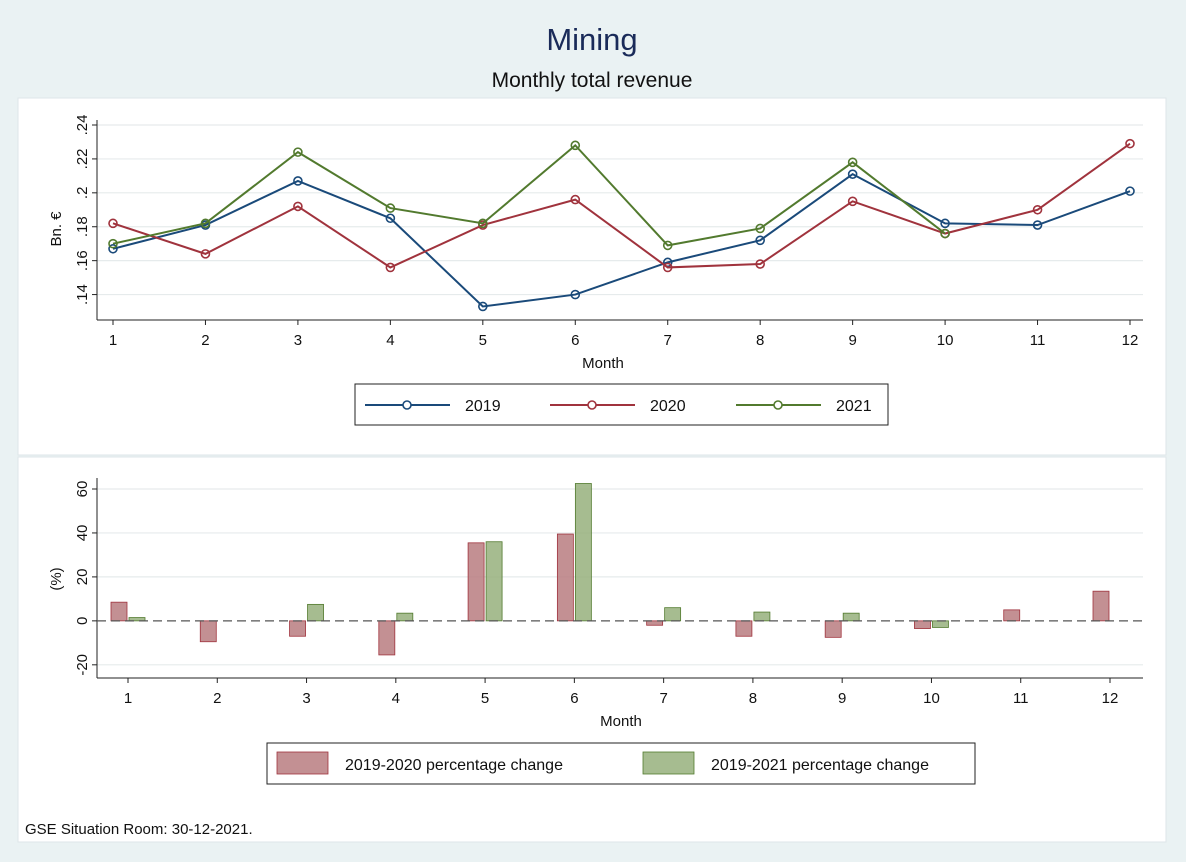 Image resolution: width=1186 pixels, height=862 pixels. What do you see at coordinates (592, 405) in the screenshot?
I see `legend-marker-2020` at bounding box center [592, 405].